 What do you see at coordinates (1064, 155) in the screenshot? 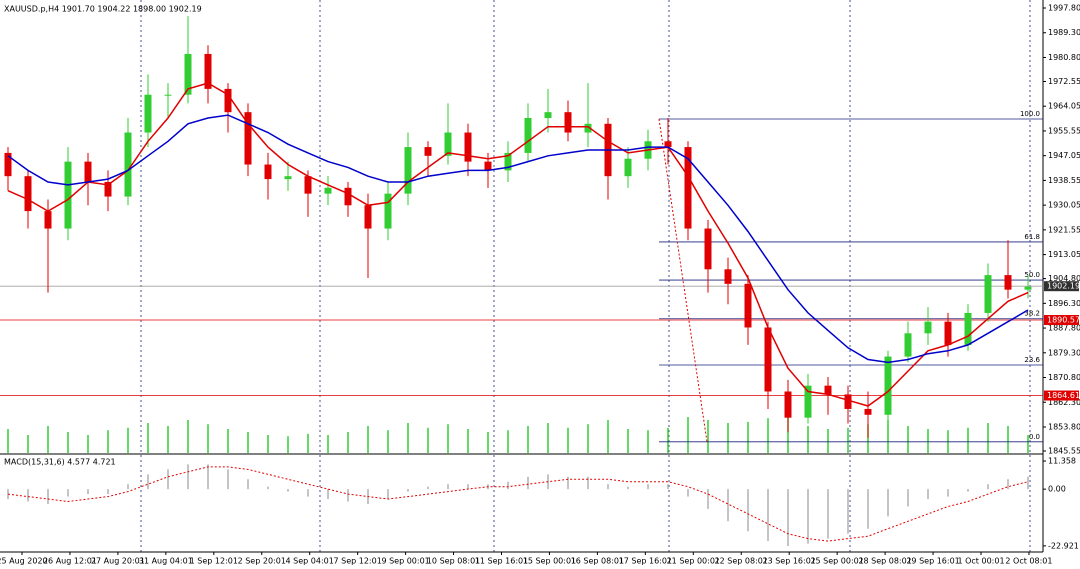
I see `y-tick-label: 1947.05` at bounding box center [1064, 155].